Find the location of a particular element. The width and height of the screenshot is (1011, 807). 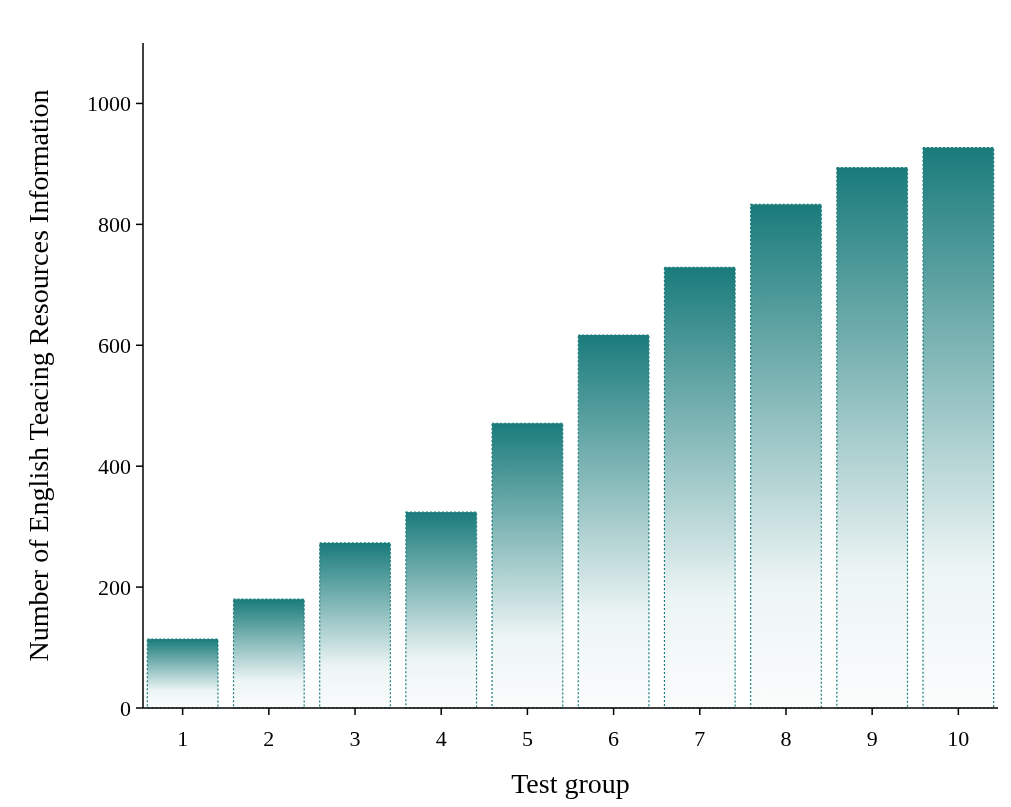

x-tick-label: 5 is located at coordinates (527, 738).